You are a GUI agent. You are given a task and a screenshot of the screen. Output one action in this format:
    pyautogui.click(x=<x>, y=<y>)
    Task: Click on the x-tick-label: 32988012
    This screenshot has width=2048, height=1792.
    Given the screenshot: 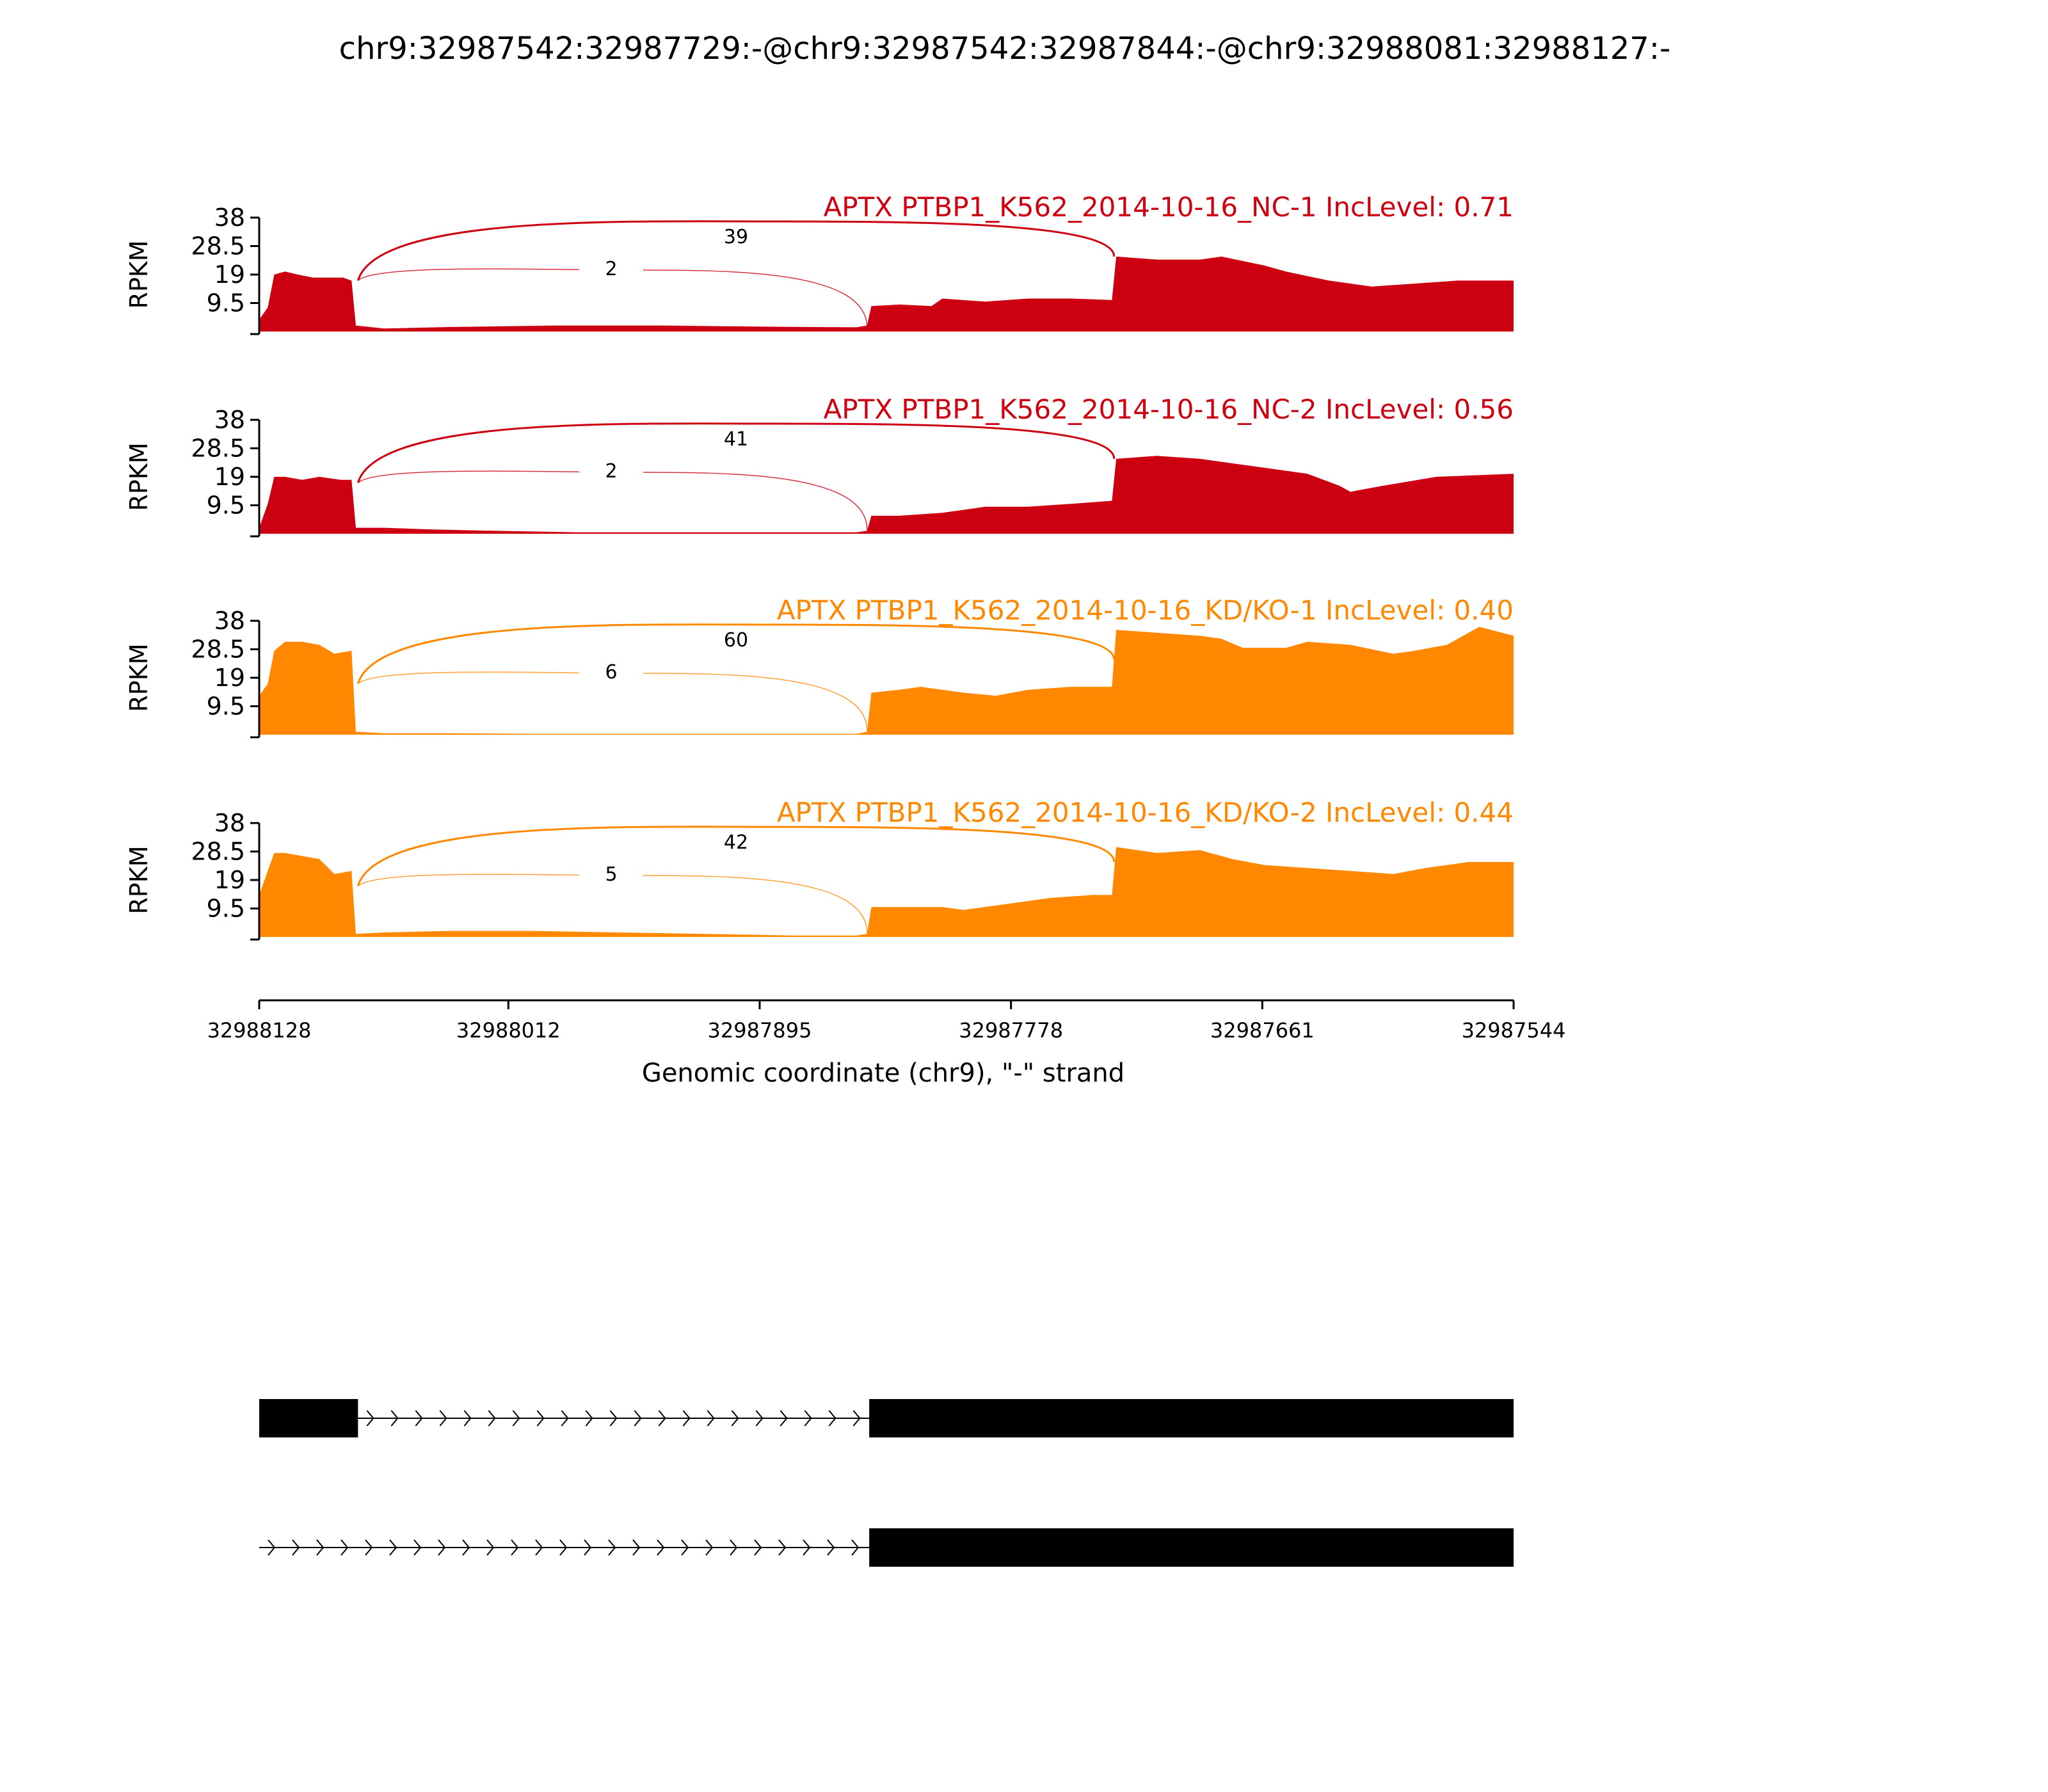 What is the action you would take?
    pyautogui.click(x=508, y=1030)
    